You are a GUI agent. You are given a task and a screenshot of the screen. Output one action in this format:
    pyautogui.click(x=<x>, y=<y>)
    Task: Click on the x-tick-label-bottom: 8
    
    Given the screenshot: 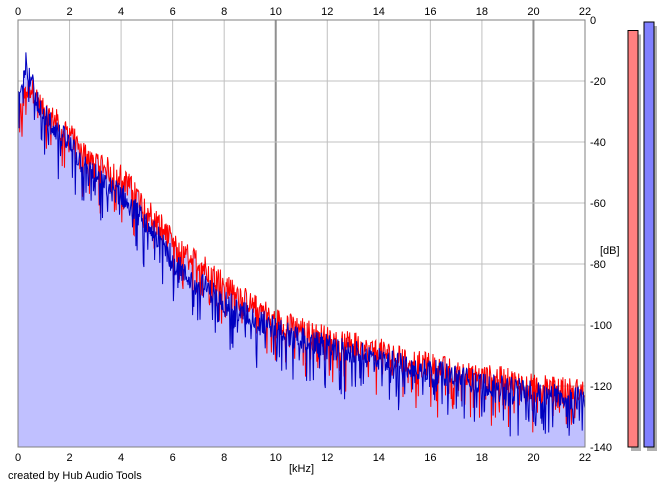 What is the action you would take?
    pyautogui.click(x=224, y=458)
    